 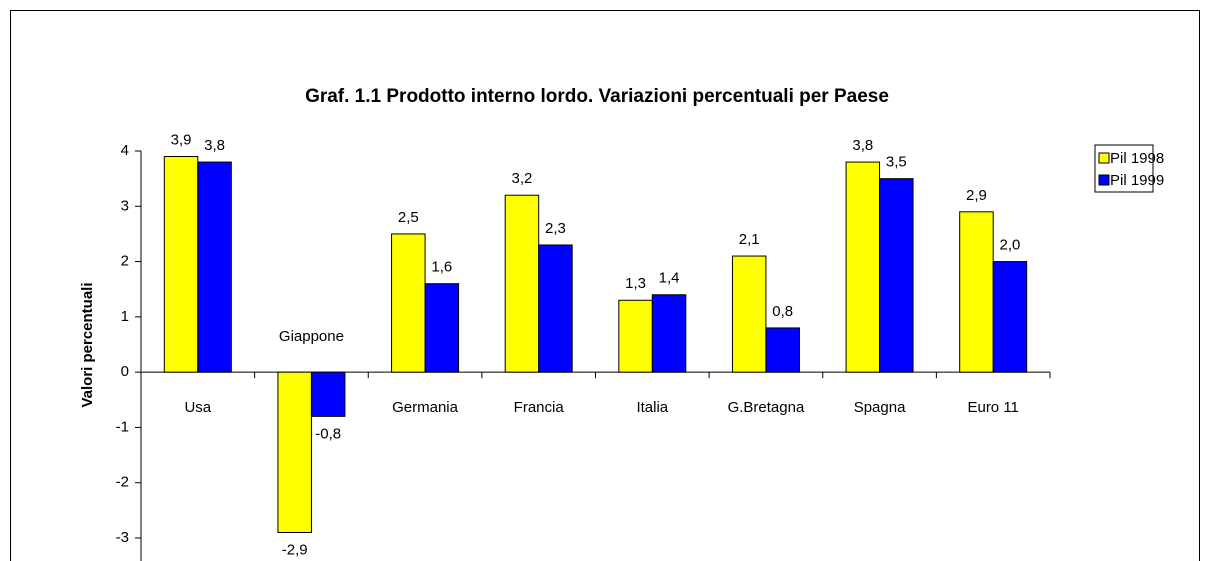 I want to click on y-tick-label: 1, so click(x=125, y=316).